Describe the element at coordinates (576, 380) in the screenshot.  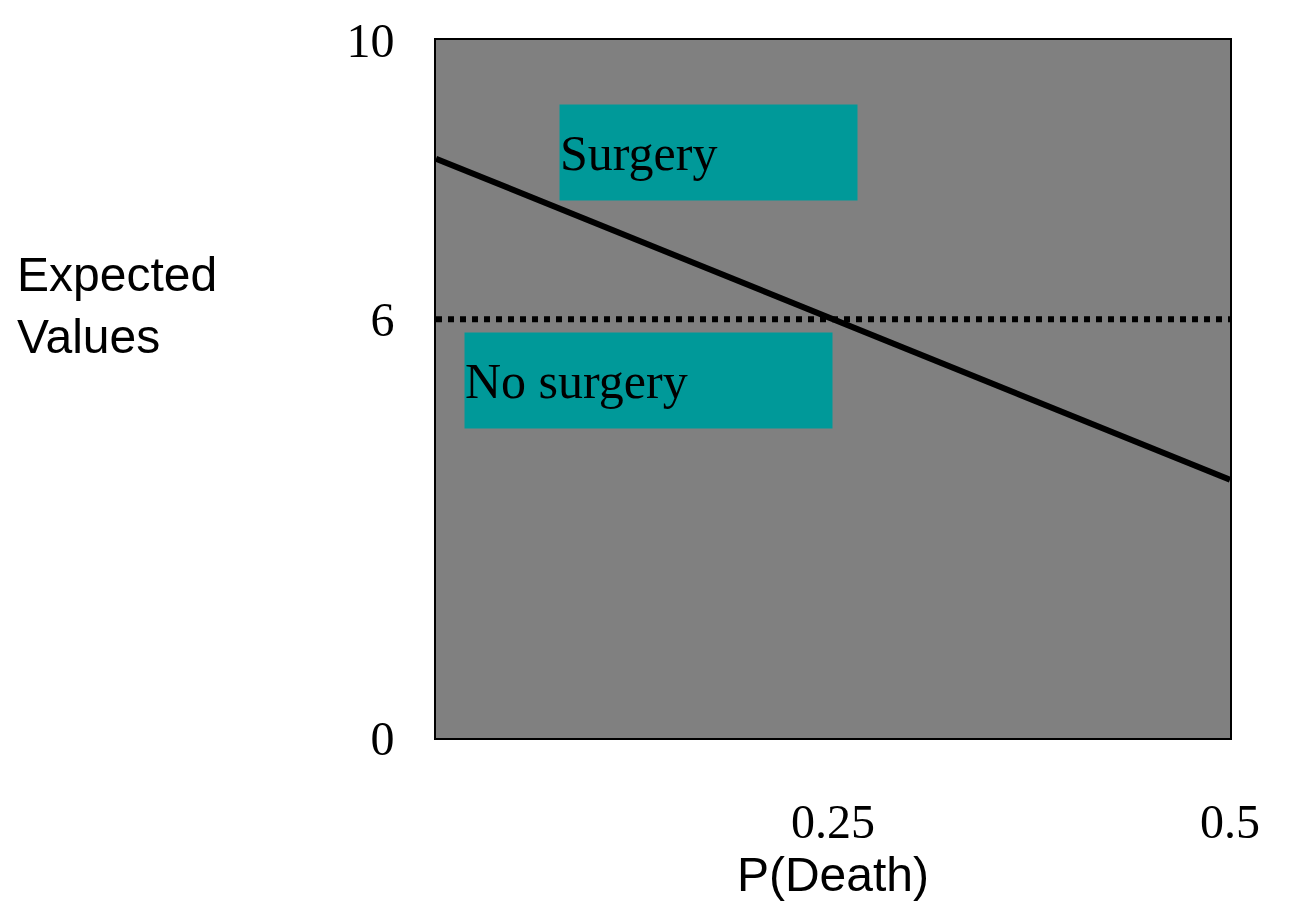
I see `series-label: No surgery` at that location.